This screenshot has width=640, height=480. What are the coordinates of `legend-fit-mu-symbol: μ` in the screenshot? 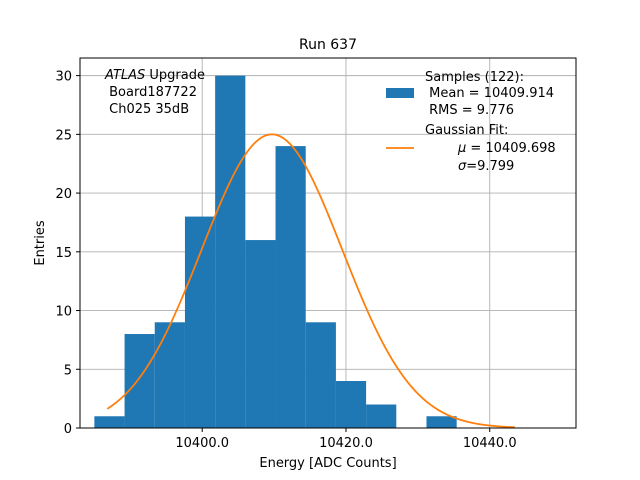 It's located at (461, 148).